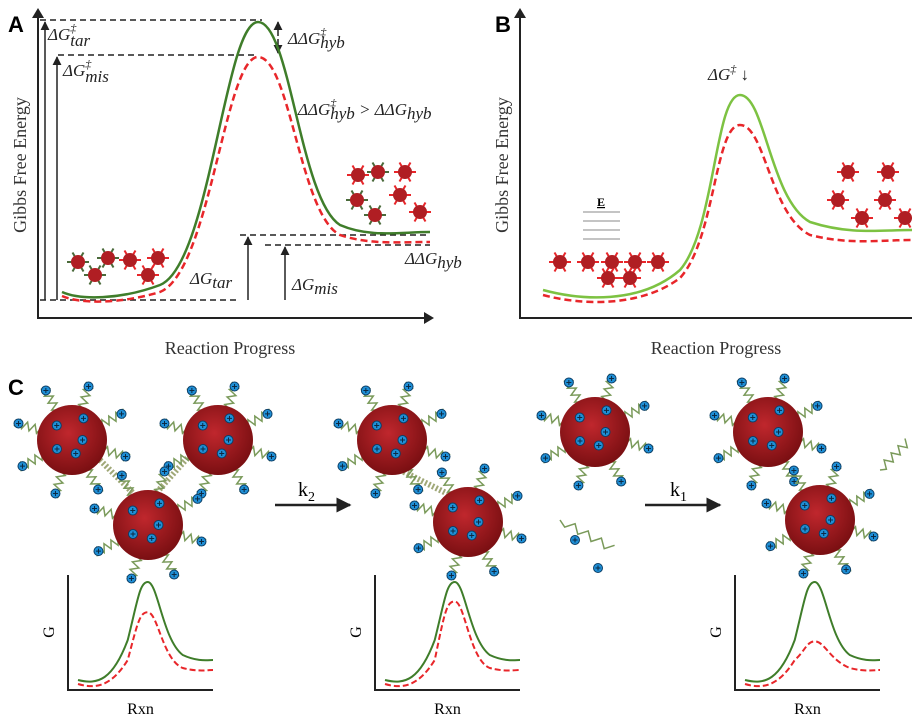 The height and width of the screenshot is (719, 912). Describe the element at coordinates (311, 497) in the screenshot. I see `t: 2` at that location.